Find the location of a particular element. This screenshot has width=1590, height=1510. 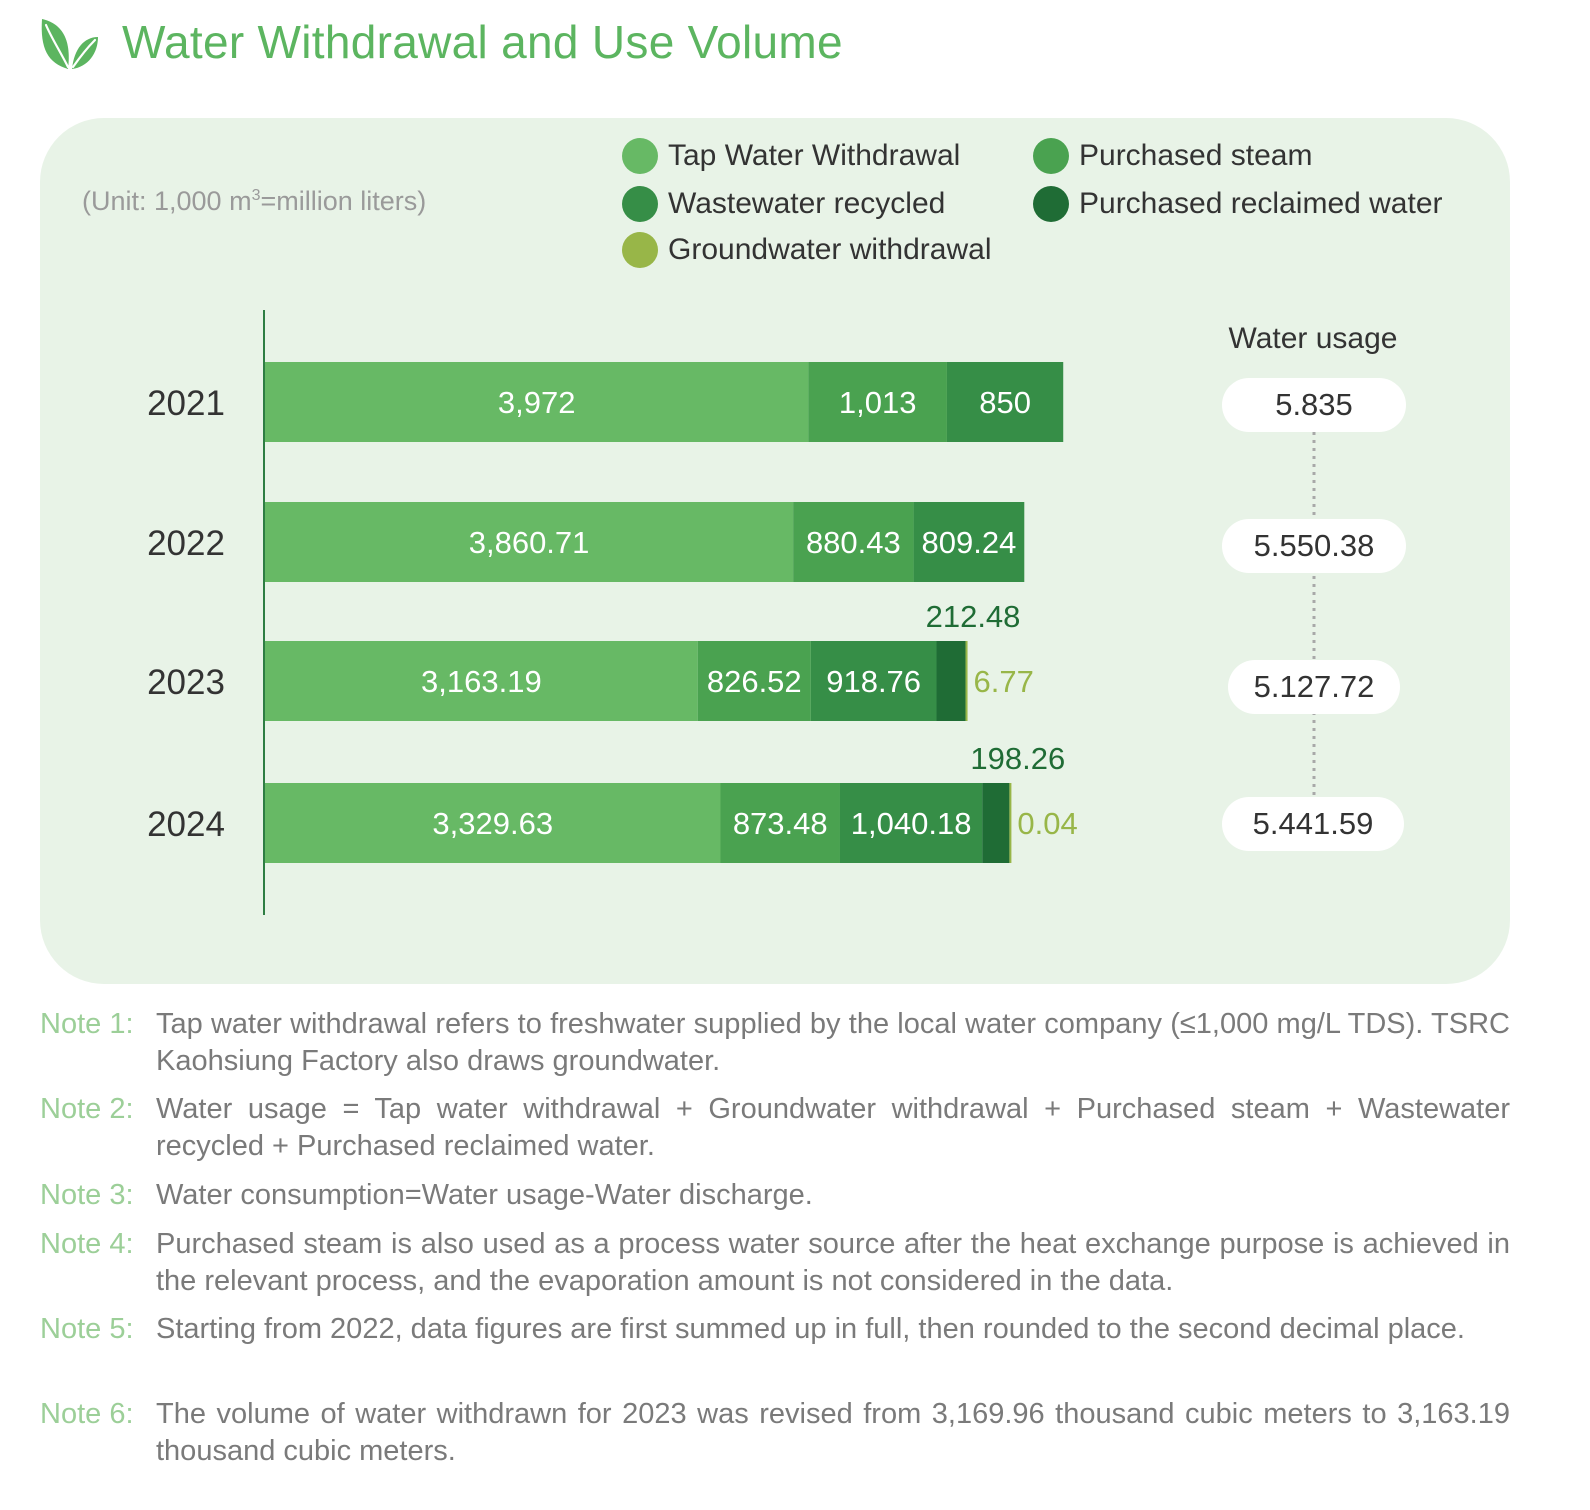

data-label-wastewater-2022: 809.24 is located at coordinates (969, 542).